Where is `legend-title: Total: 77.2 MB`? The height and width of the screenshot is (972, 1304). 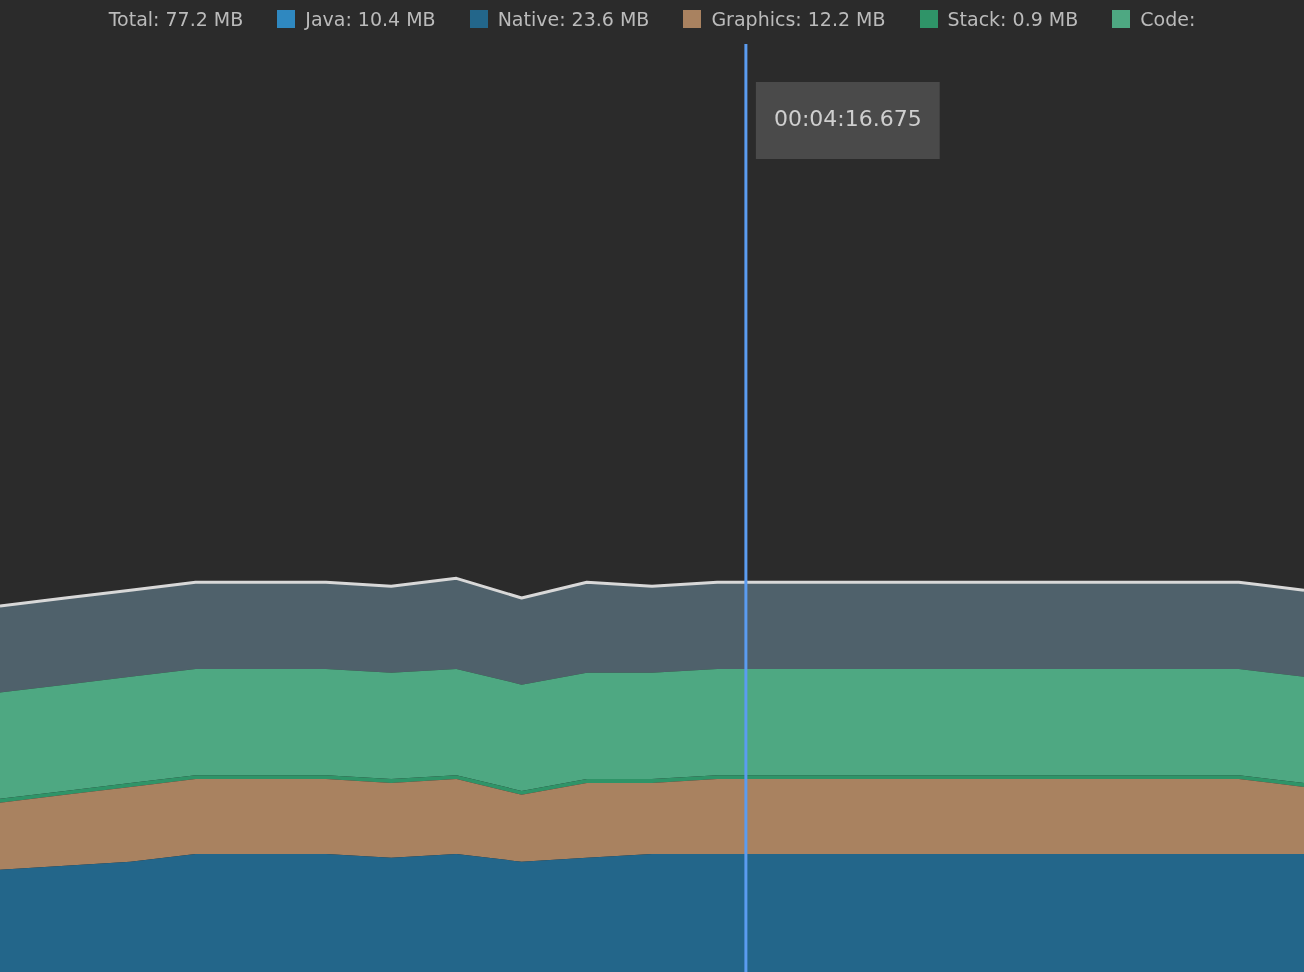
legend-title: Total: 77.2 MB is located at coordinates (176, 19).